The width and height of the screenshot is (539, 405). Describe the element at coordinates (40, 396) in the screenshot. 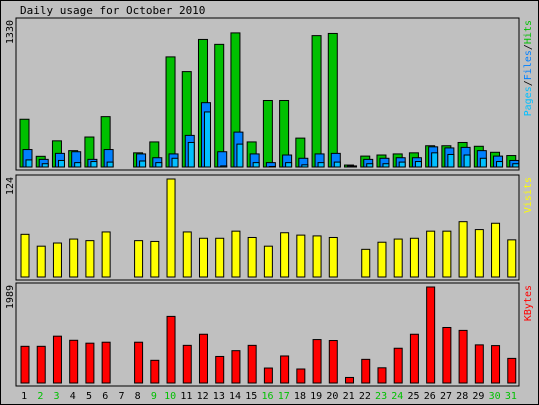

I see `x-tick-label-day-2: 2` at that location.